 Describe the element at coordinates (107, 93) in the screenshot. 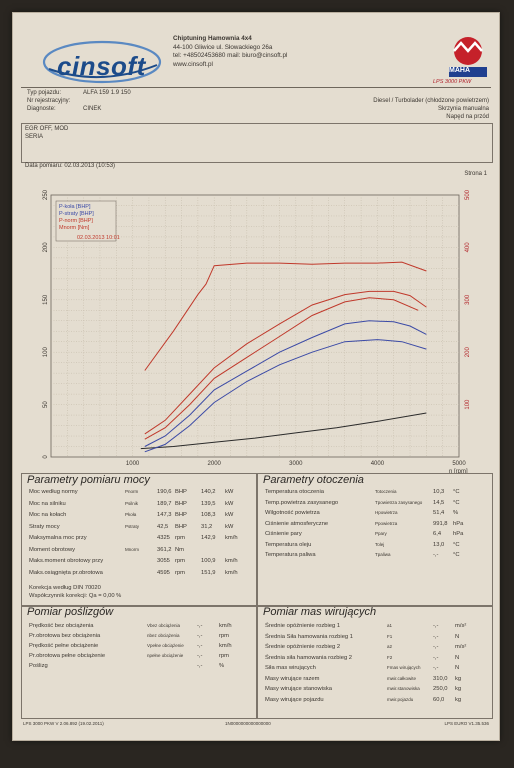

I see `typ-value: ALFA 159 1.9 150` at that location.